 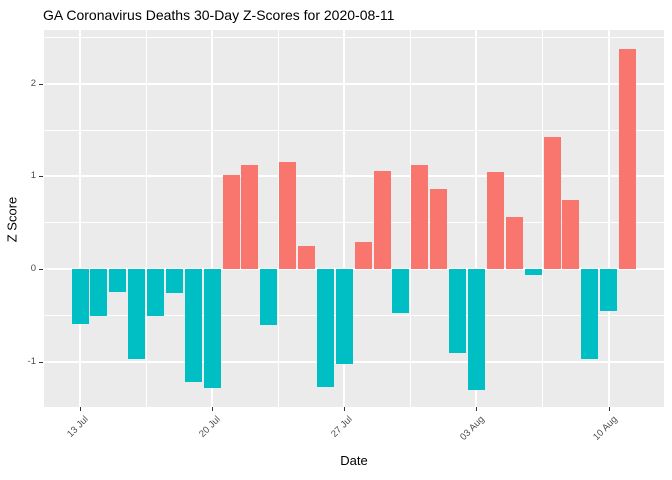 I want to click on x-axis-title: Date, so click(x=354, y=460).